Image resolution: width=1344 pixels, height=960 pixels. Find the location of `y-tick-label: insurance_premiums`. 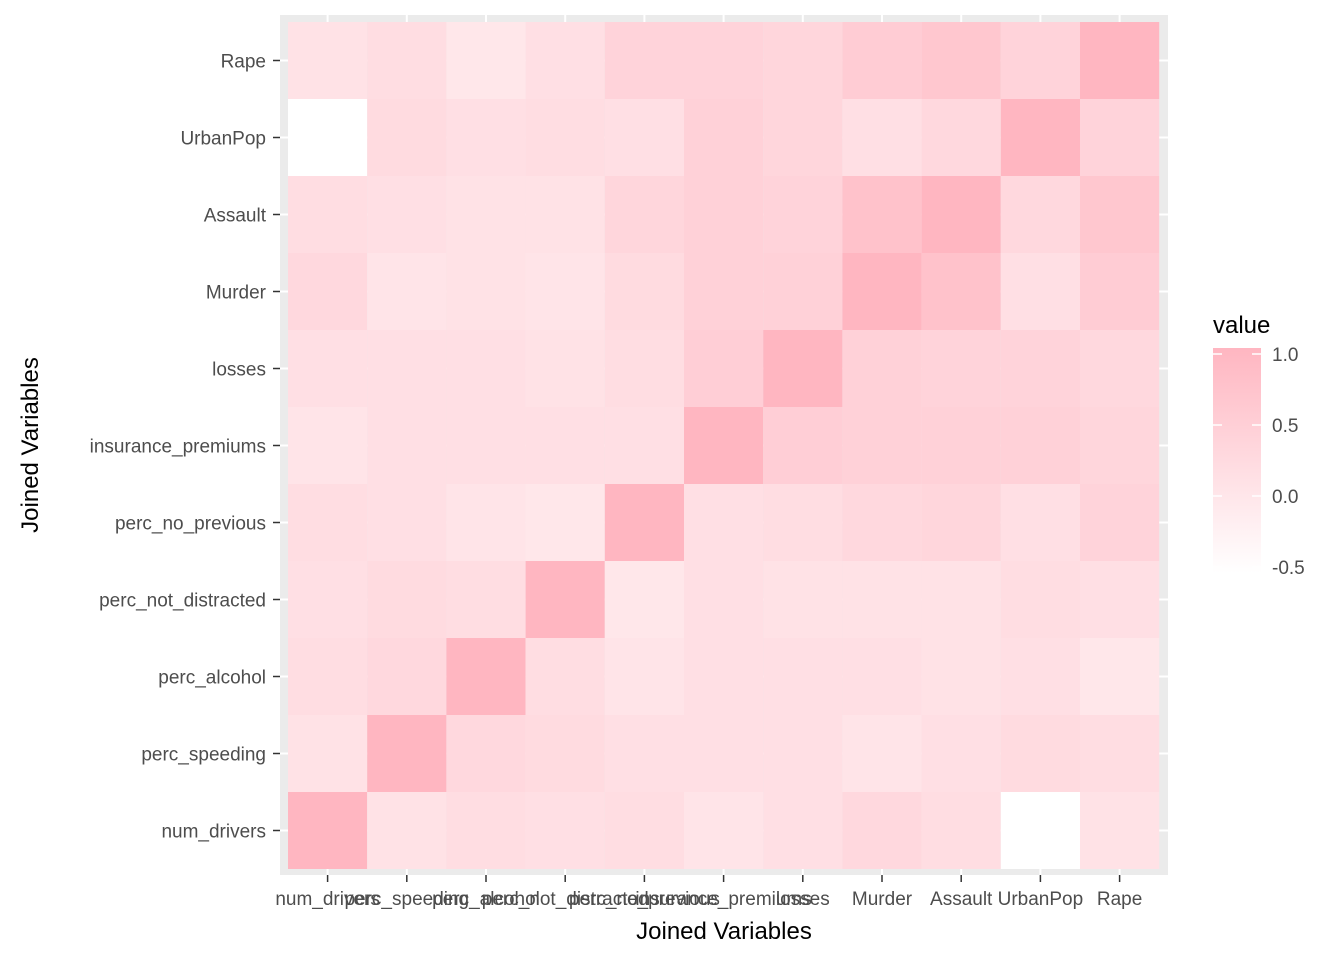

y-tick-label: insurance_premiums is located at coordinates (178, 447).